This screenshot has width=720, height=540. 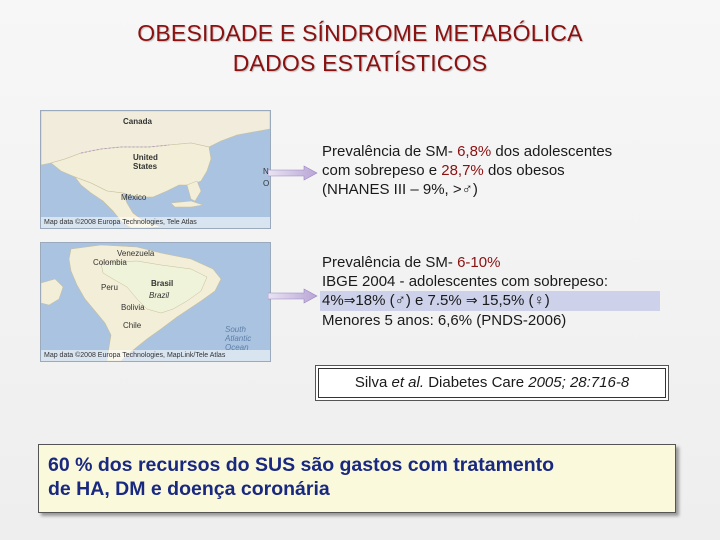 What do you see at coordinates (110, 262) in the screenshot?
I see `map-label-colombia: Colombia` at bounding box center [110, 262].